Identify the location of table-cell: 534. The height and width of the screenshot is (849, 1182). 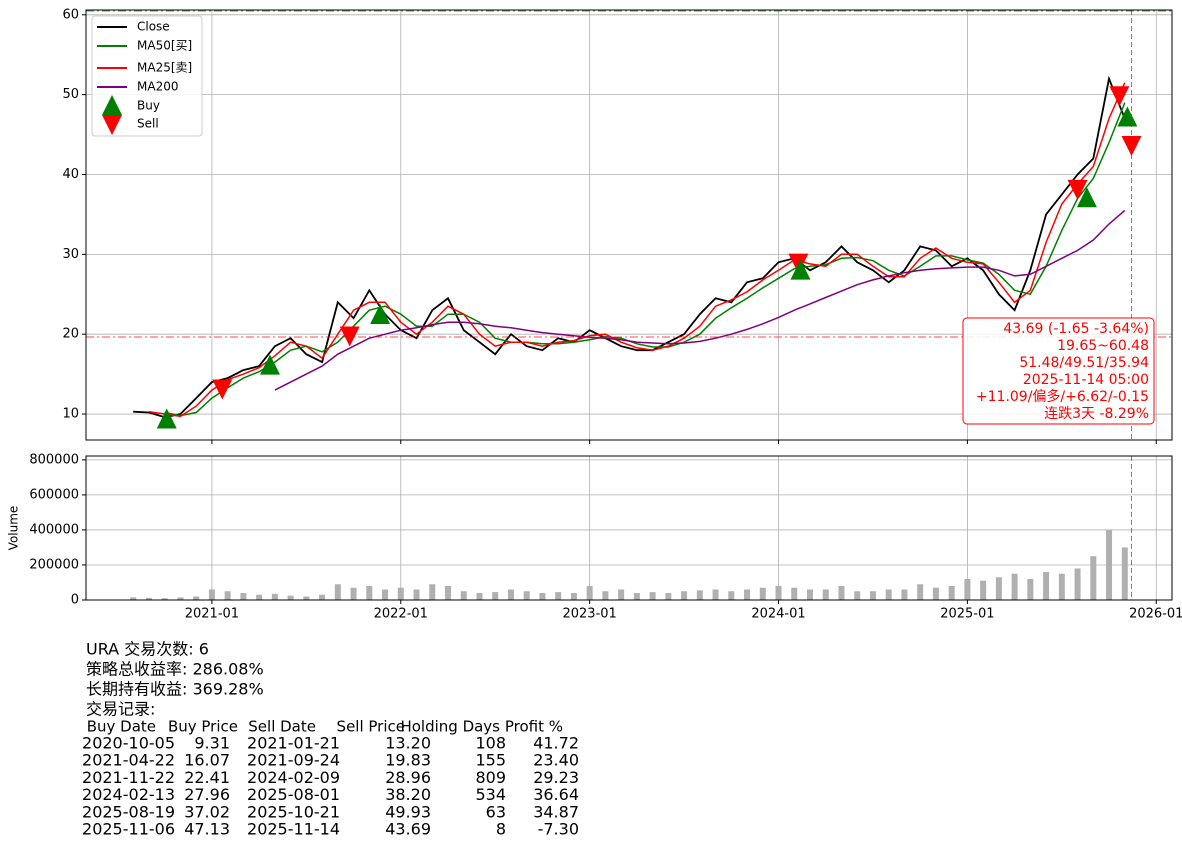
(490, 794).